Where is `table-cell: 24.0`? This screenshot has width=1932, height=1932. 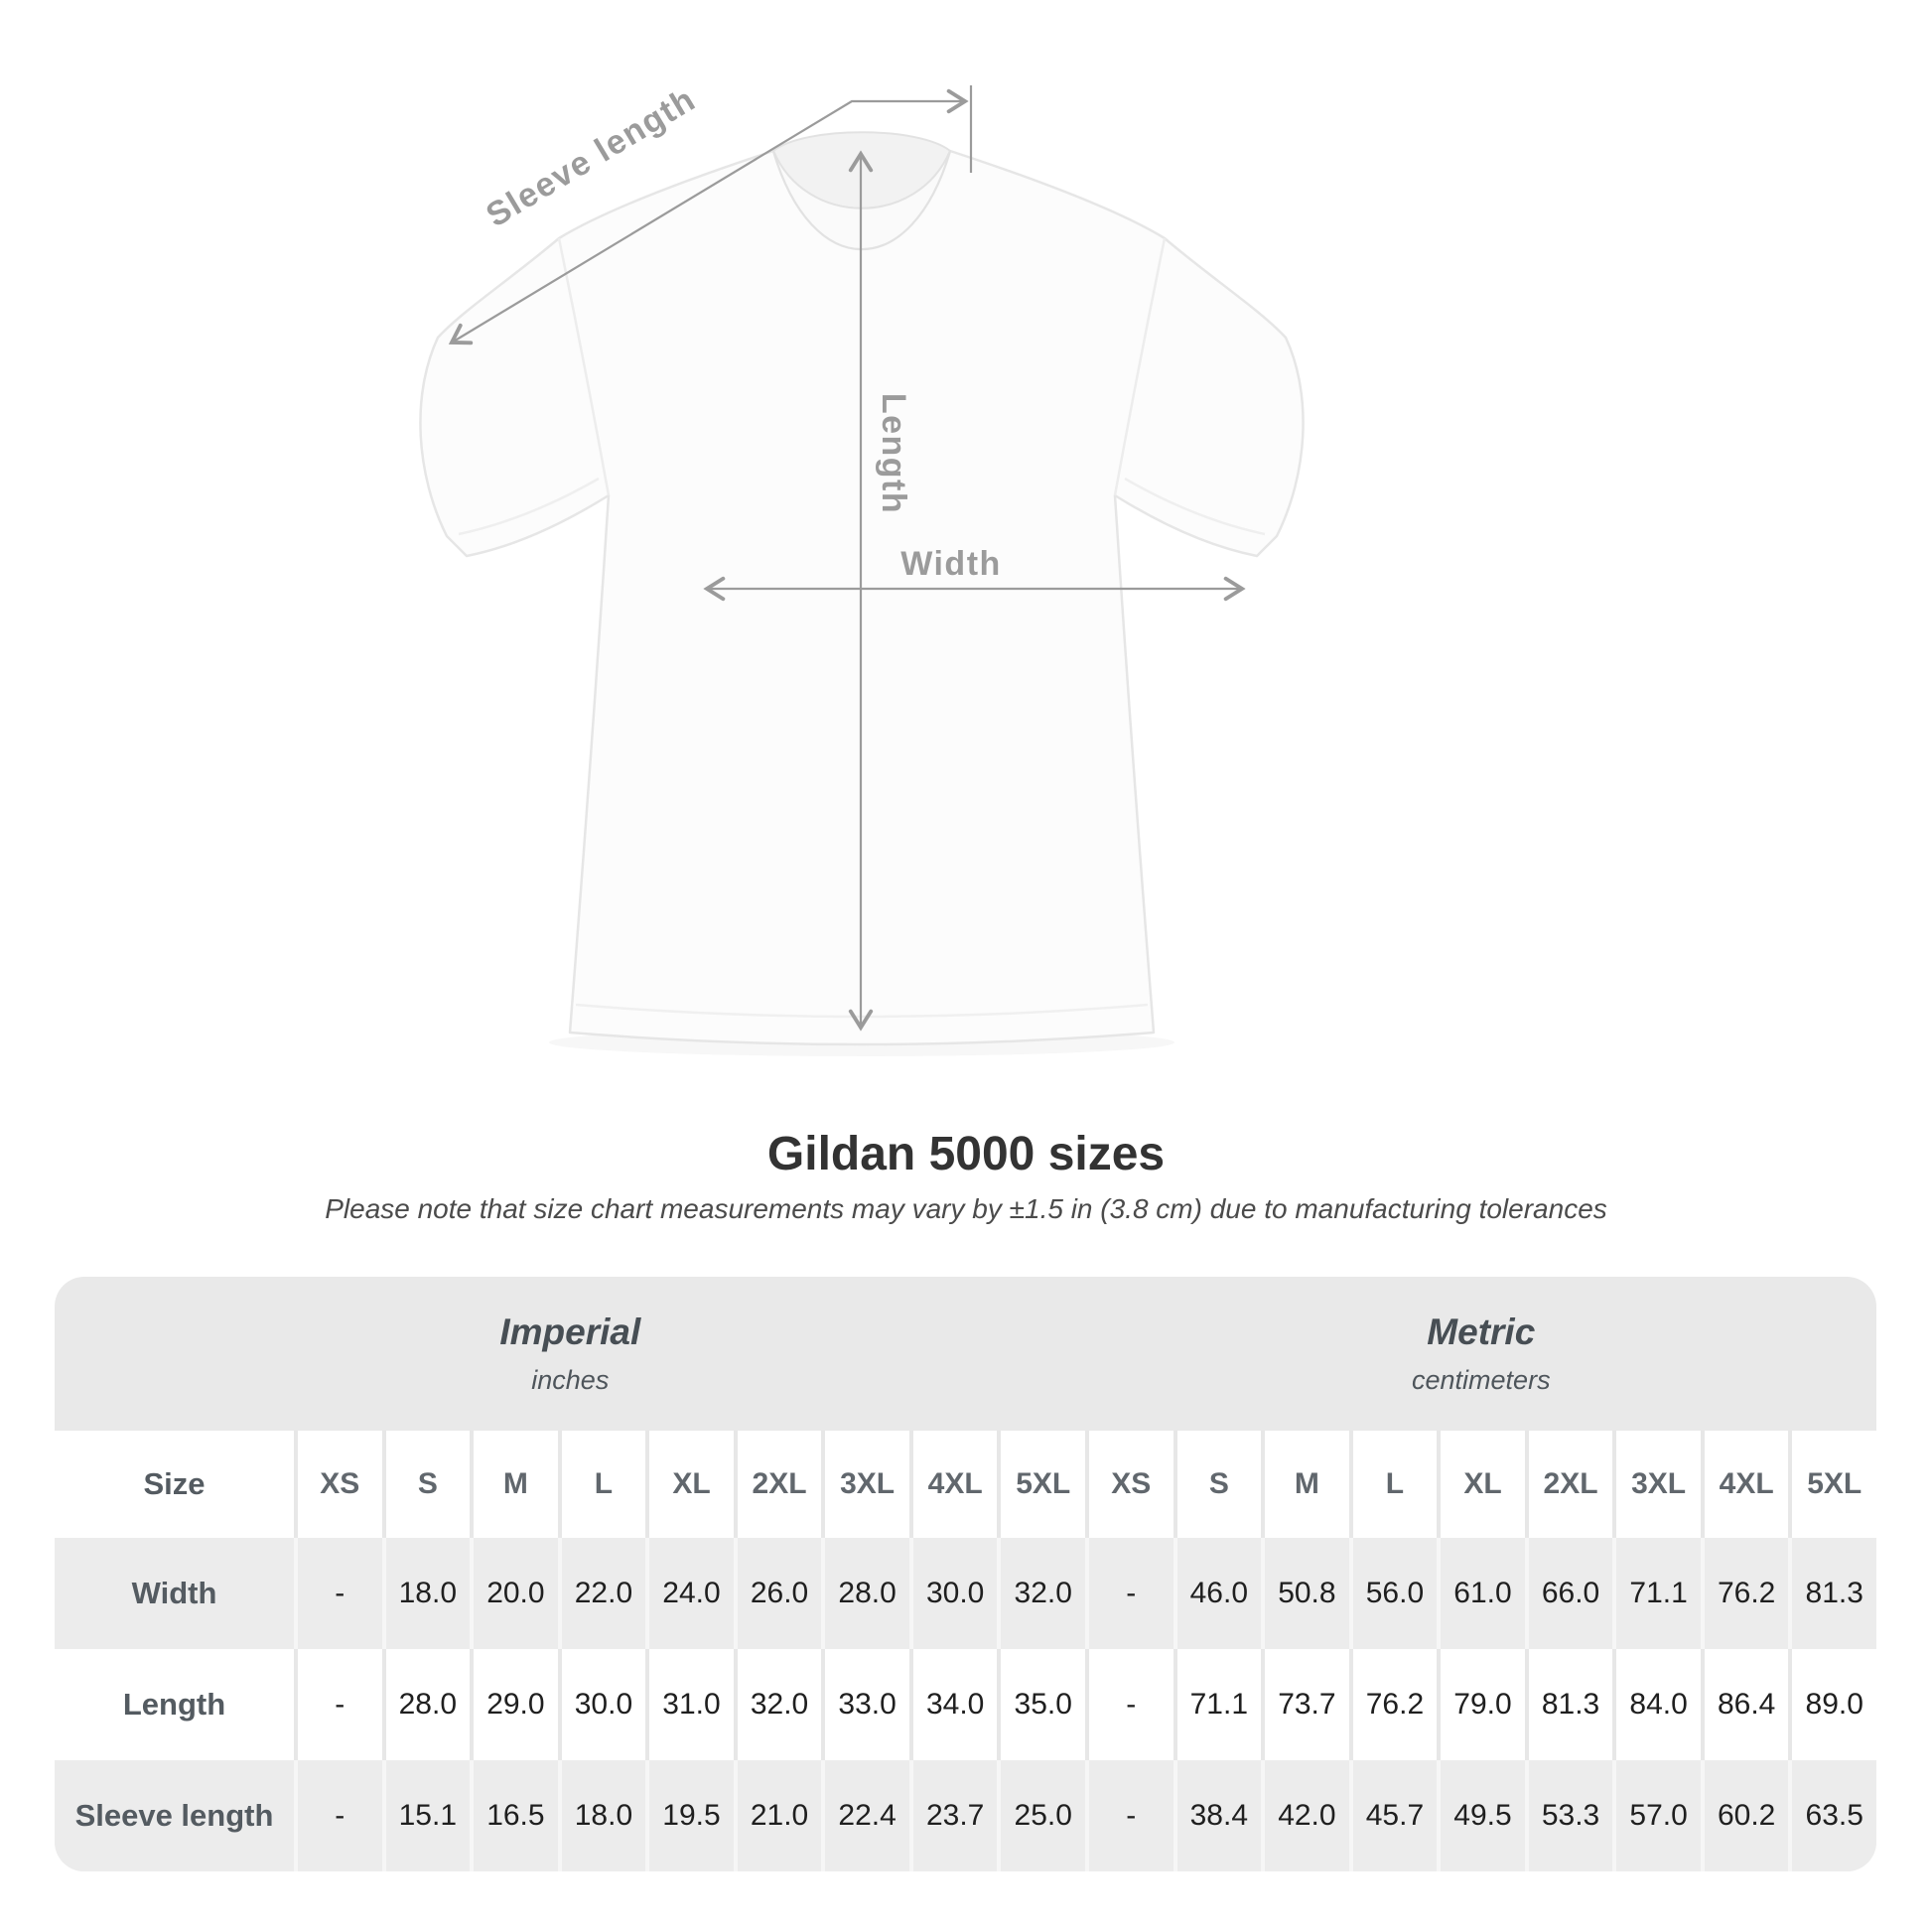 table-cell: 24.0 is located at coordinates (690, 1594).